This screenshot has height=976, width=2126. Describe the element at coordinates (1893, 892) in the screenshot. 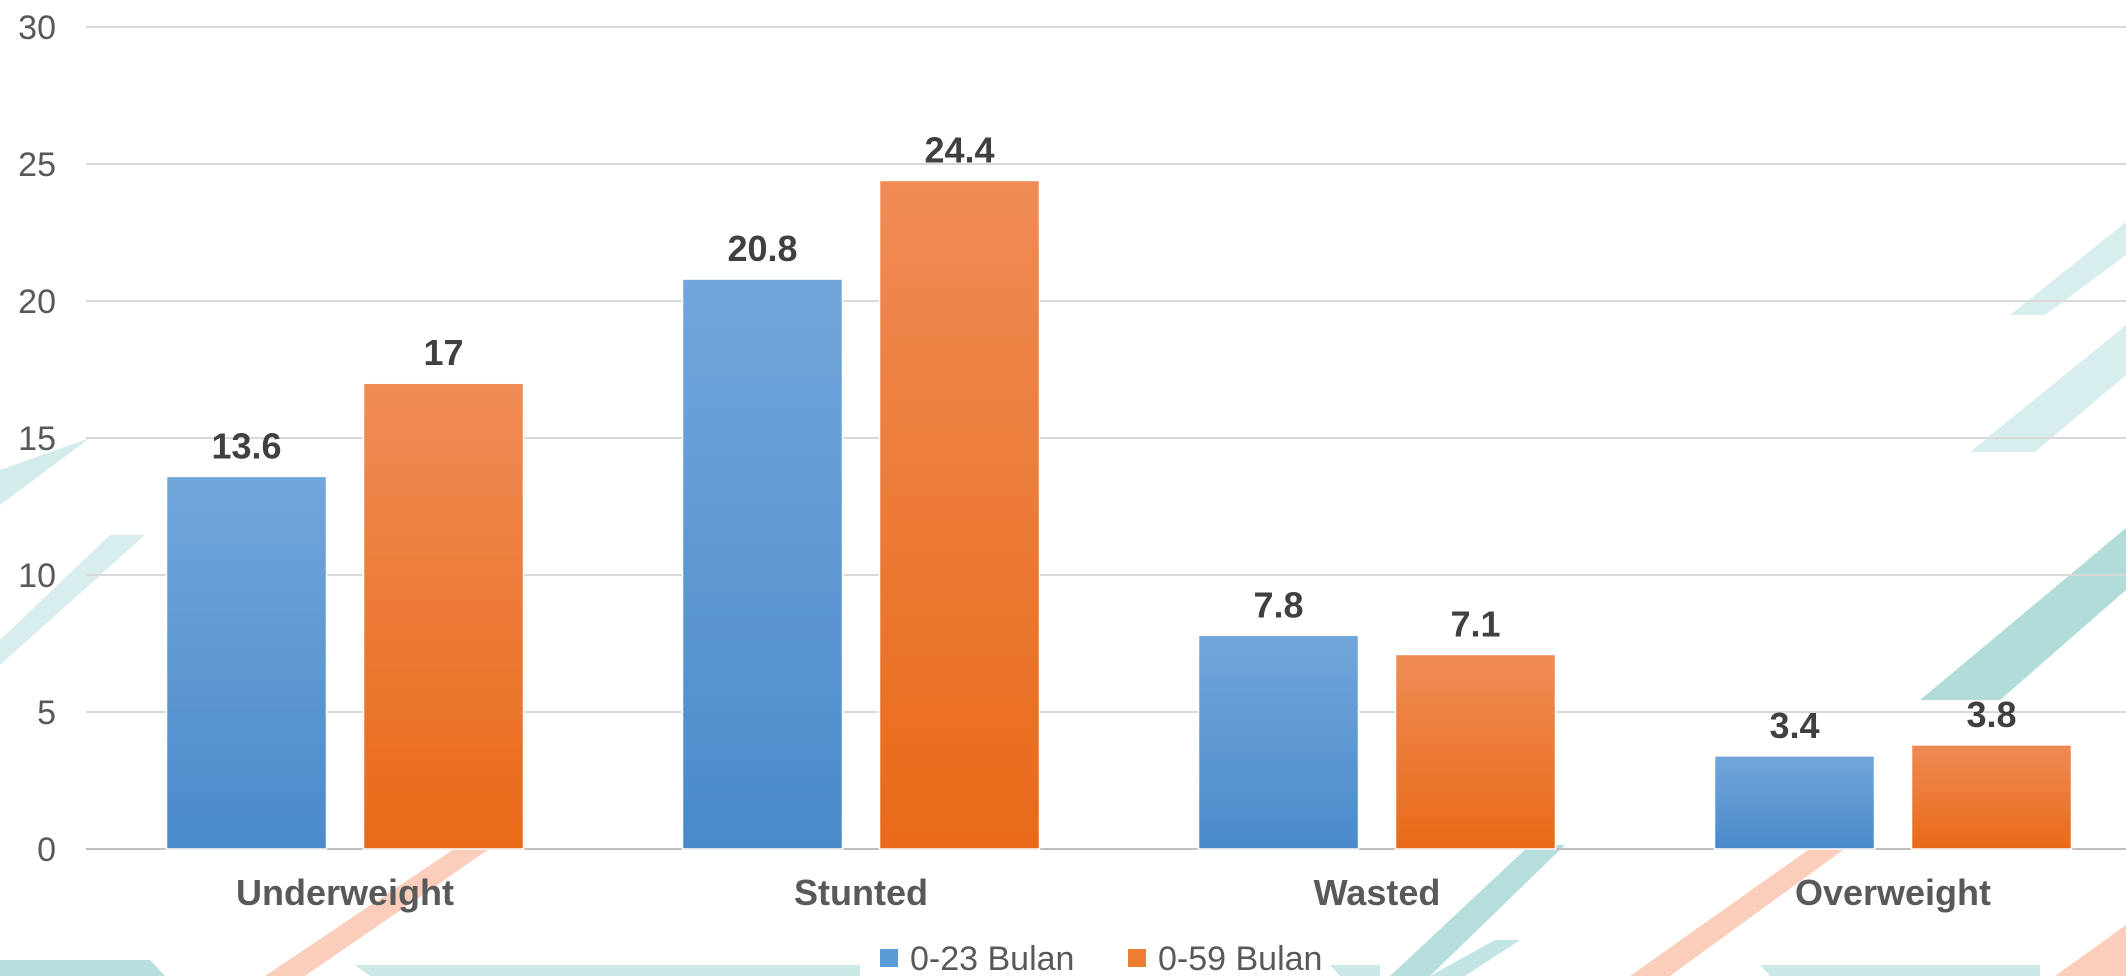

I see `x-category-label: Overweight` at that location.